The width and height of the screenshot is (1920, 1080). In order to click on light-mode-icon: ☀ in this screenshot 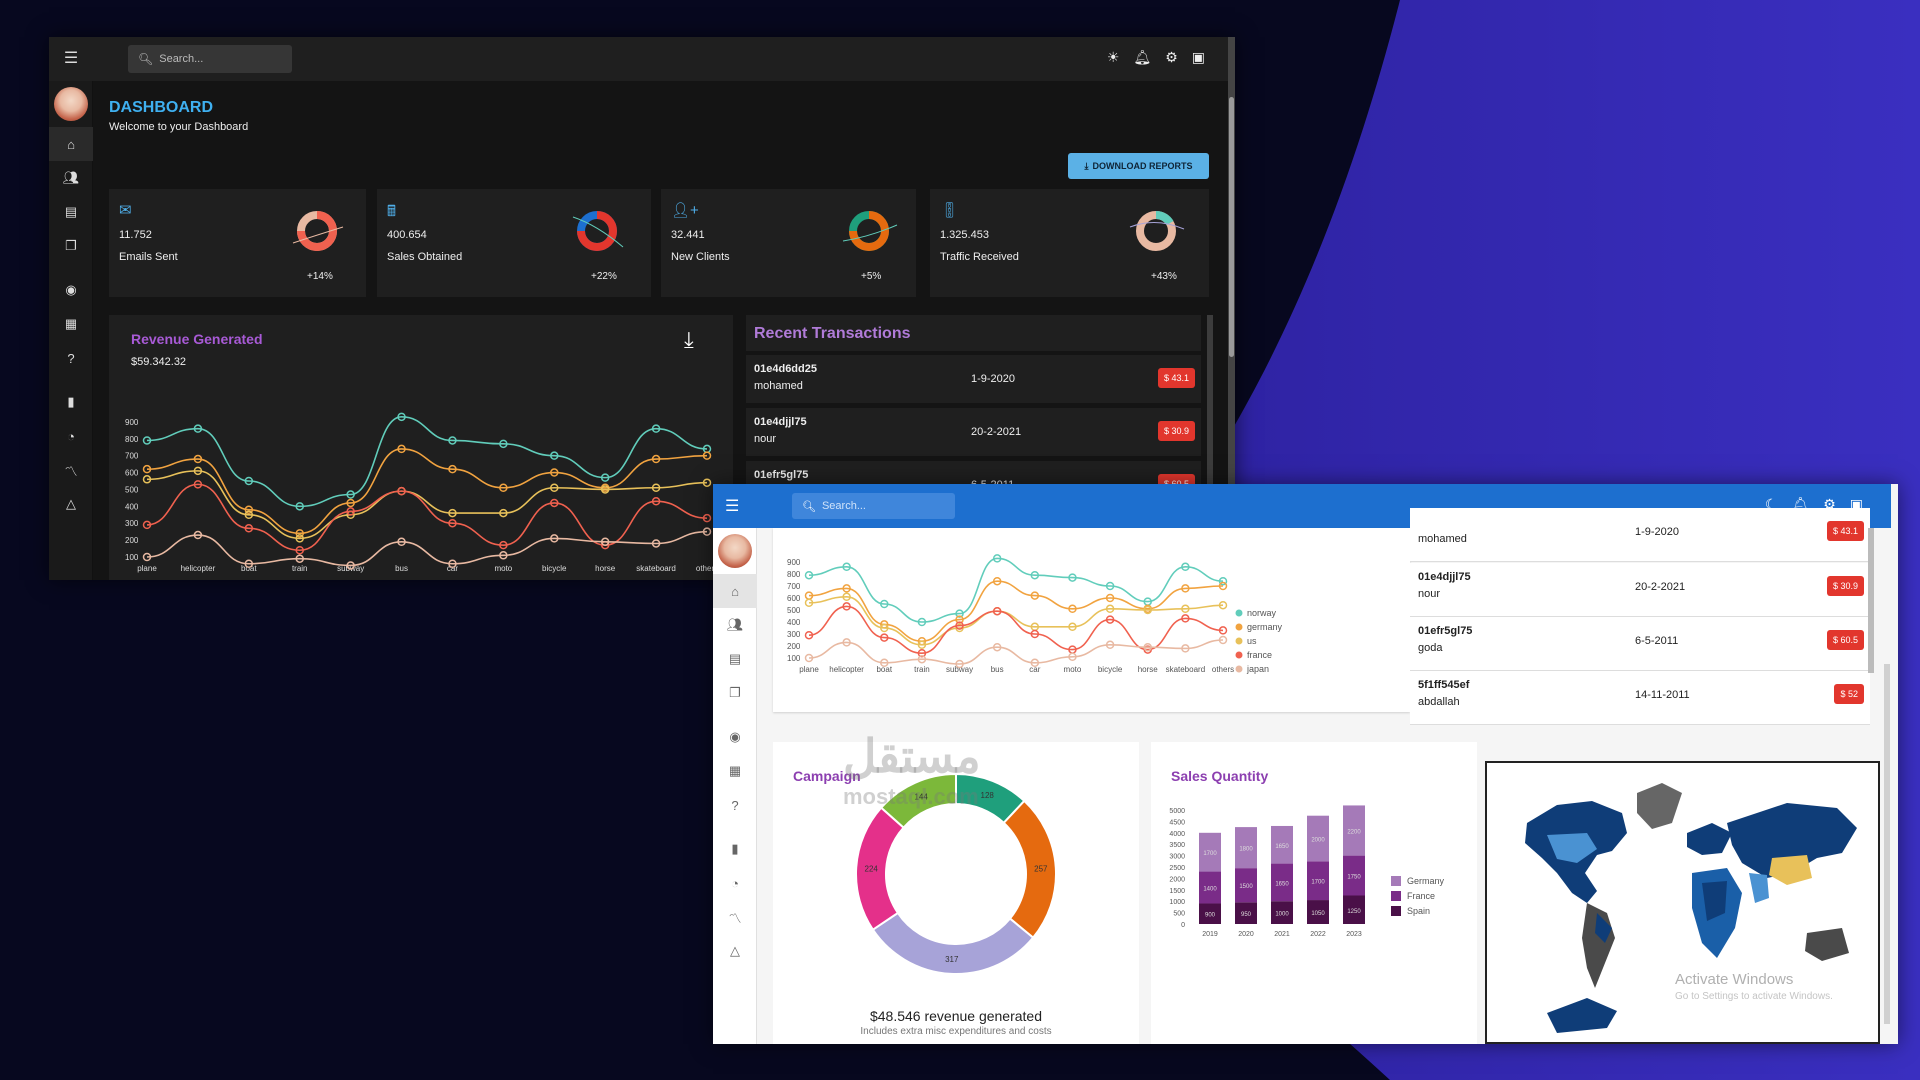, I will do `click(1113, 57)`.